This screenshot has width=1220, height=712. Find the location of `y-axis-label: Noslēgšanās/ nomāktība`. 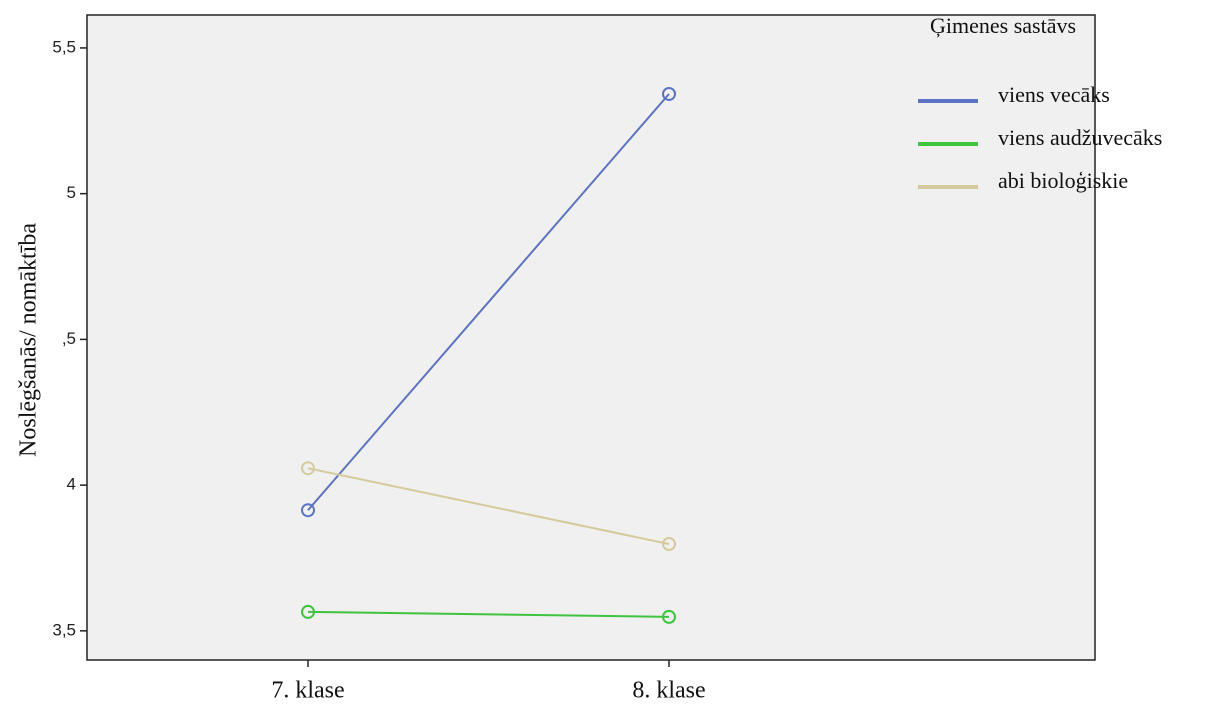

y-axis-label: Noslēgšanās/ nomāktība is located at coordinates (29, 340).